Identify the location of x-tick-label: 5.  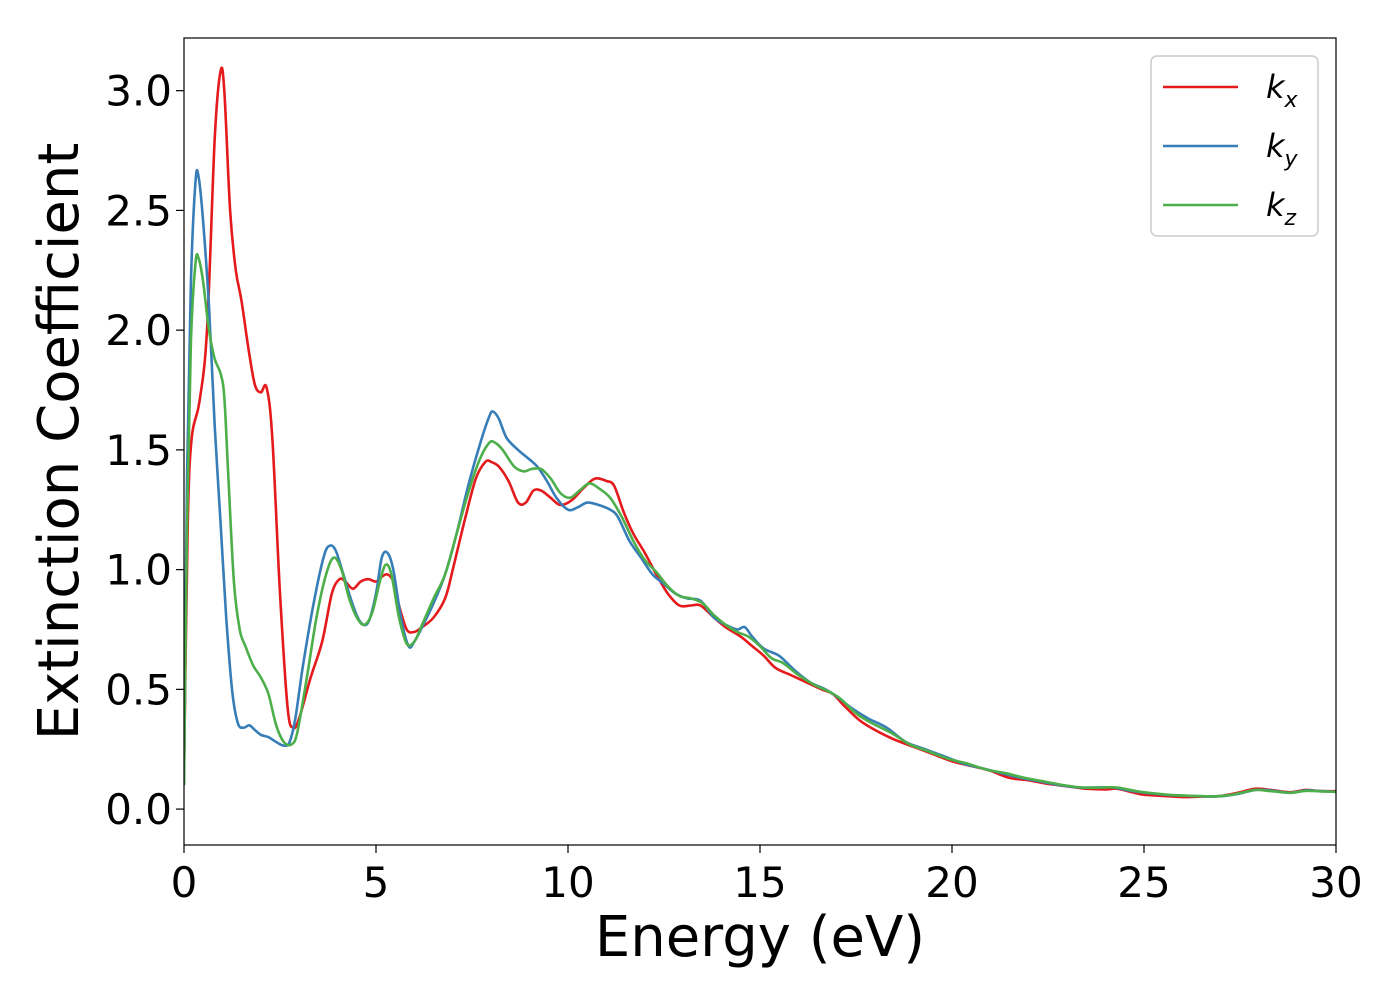
(376, 882).